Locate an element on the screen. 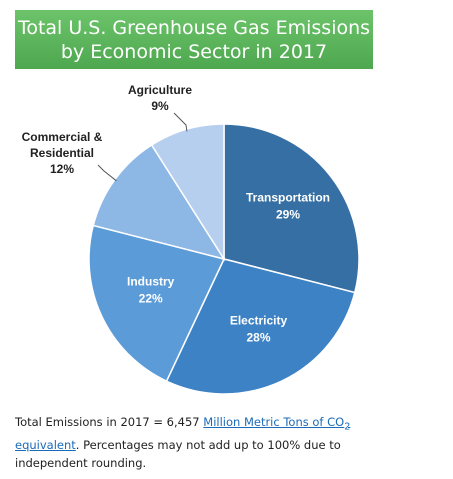 This screenshot has height=479, width=453. slice-value-transportation: 29% is located at coordinates (288, 214).